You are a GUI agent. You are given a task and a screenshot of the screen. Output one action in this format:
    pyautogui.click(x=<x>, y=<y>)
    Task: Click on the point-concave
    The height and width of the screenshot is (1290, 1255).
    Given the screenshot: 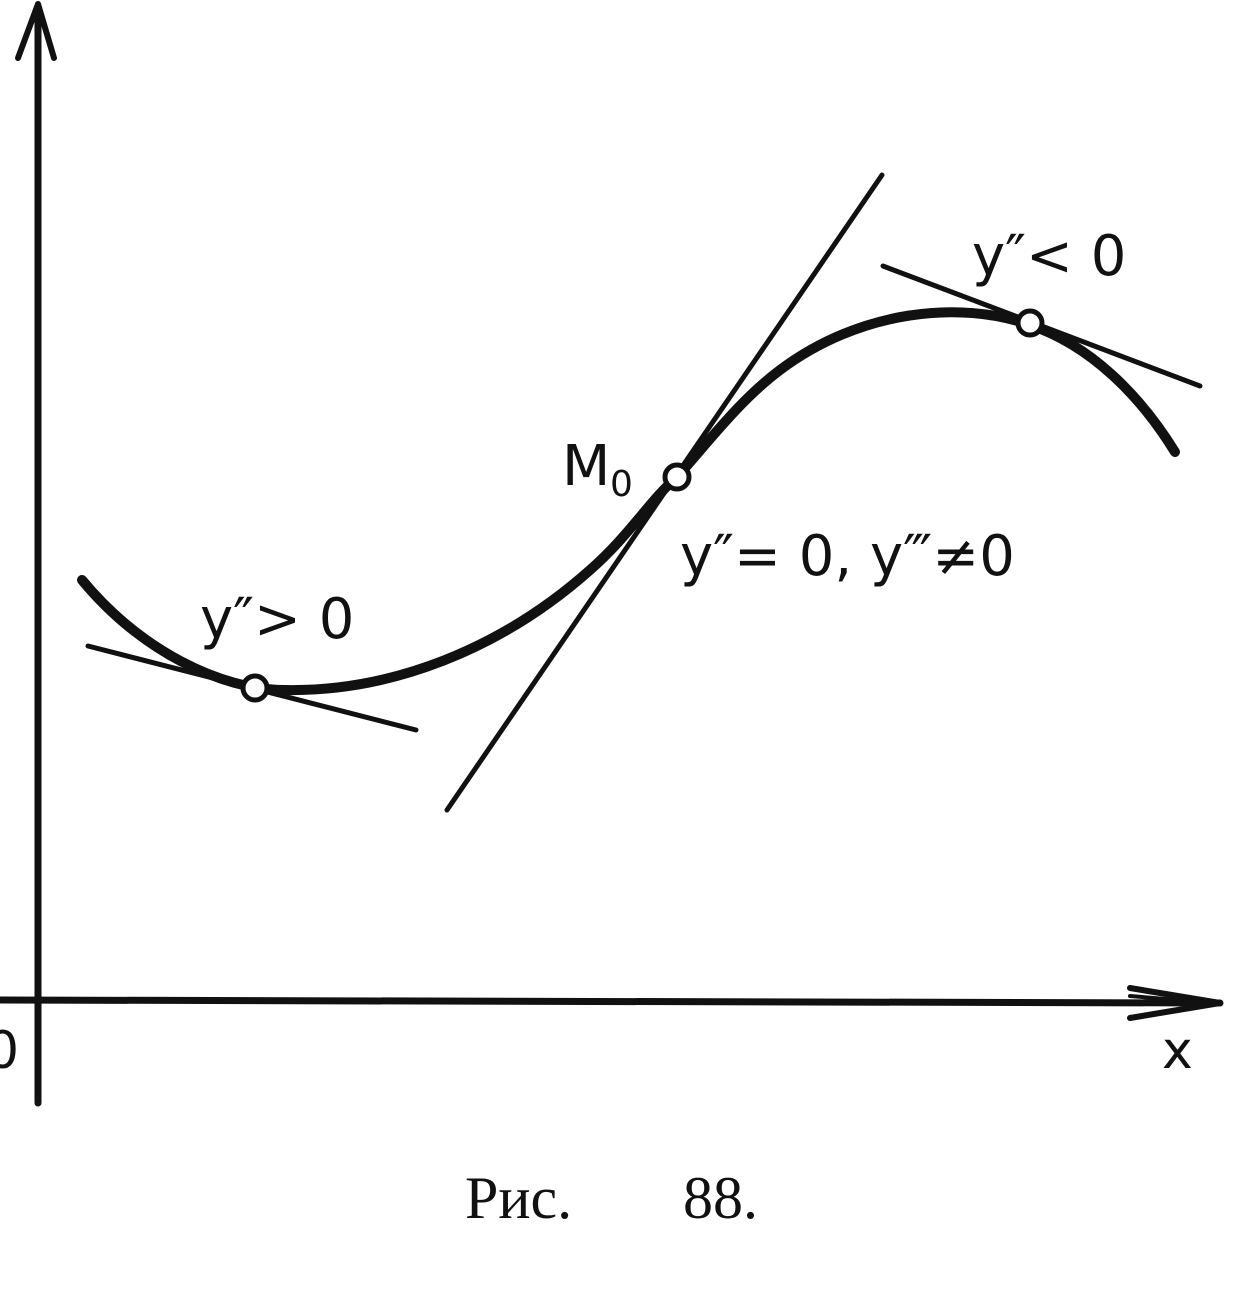 What is the action you would take?
    pyautogui.click(x=1030, y=323)
    